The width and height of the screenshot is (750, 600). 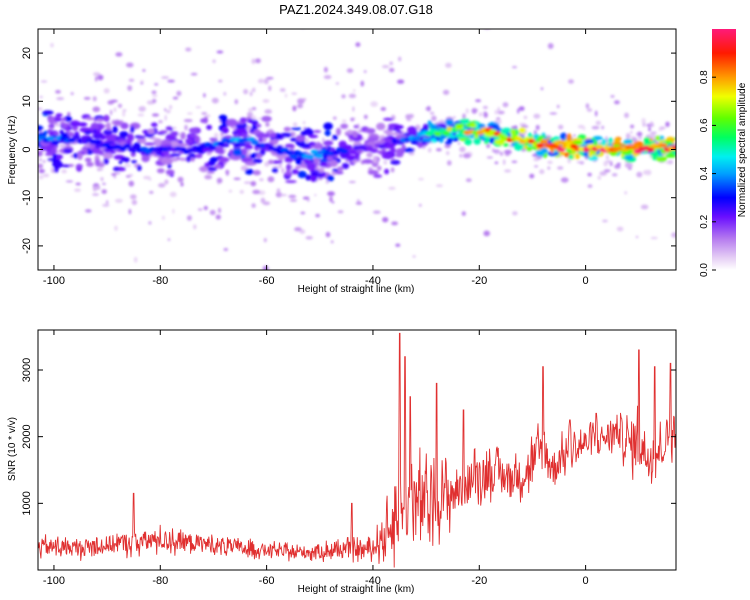 I want to click on heatmap-ytick-label: 20, so click(x=27, y=53).